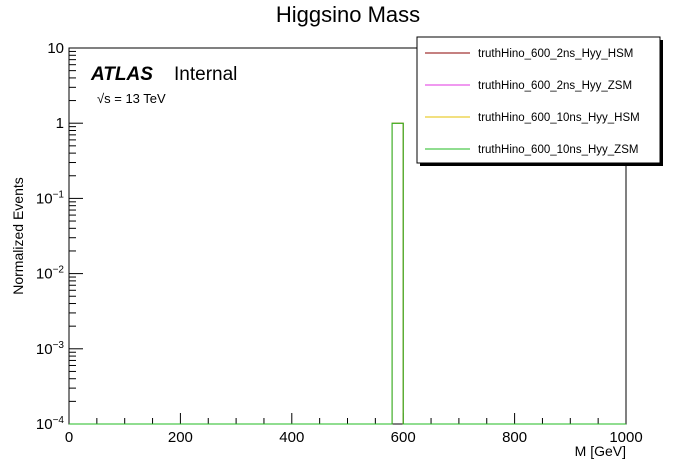  Describe the element at coordinates (180, 437) in the screenshot. I see `x-tick-label: 200` at that location.